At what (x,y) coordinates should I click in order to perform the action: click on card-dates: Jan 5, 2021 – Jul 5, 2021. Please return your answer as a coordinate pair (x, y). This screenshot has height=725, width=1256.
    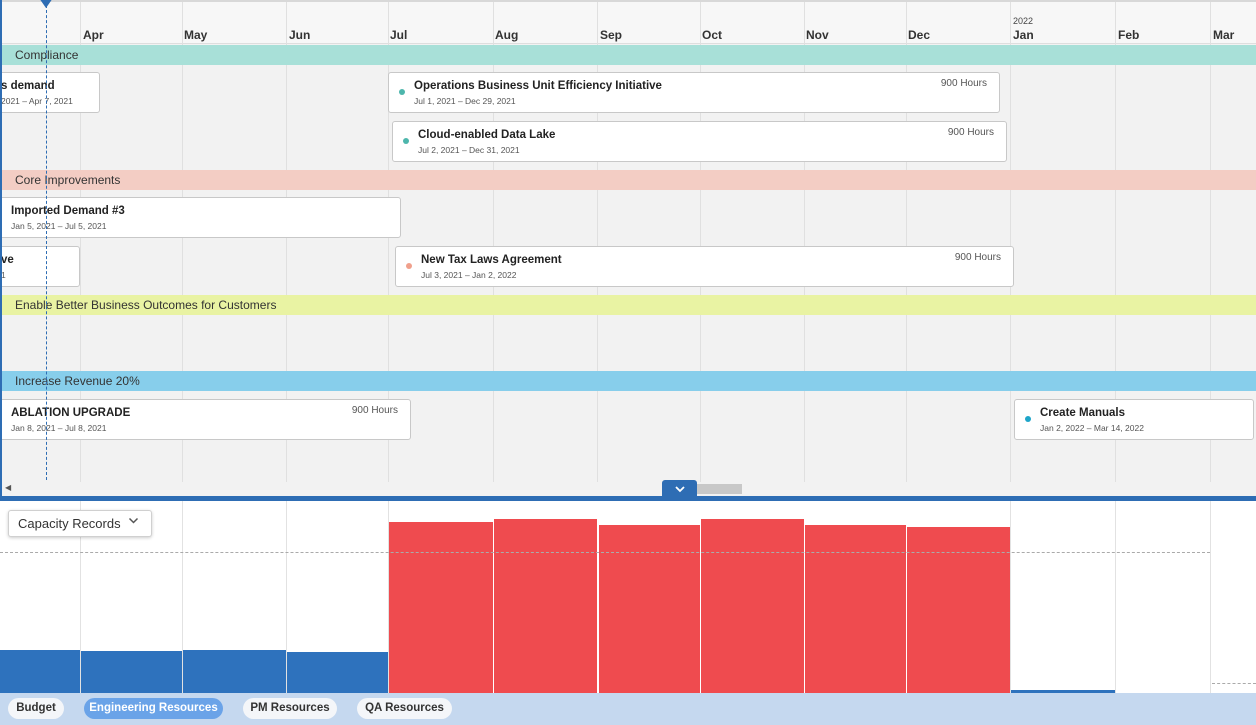
    Looking at the image, I should click on (59, 226).